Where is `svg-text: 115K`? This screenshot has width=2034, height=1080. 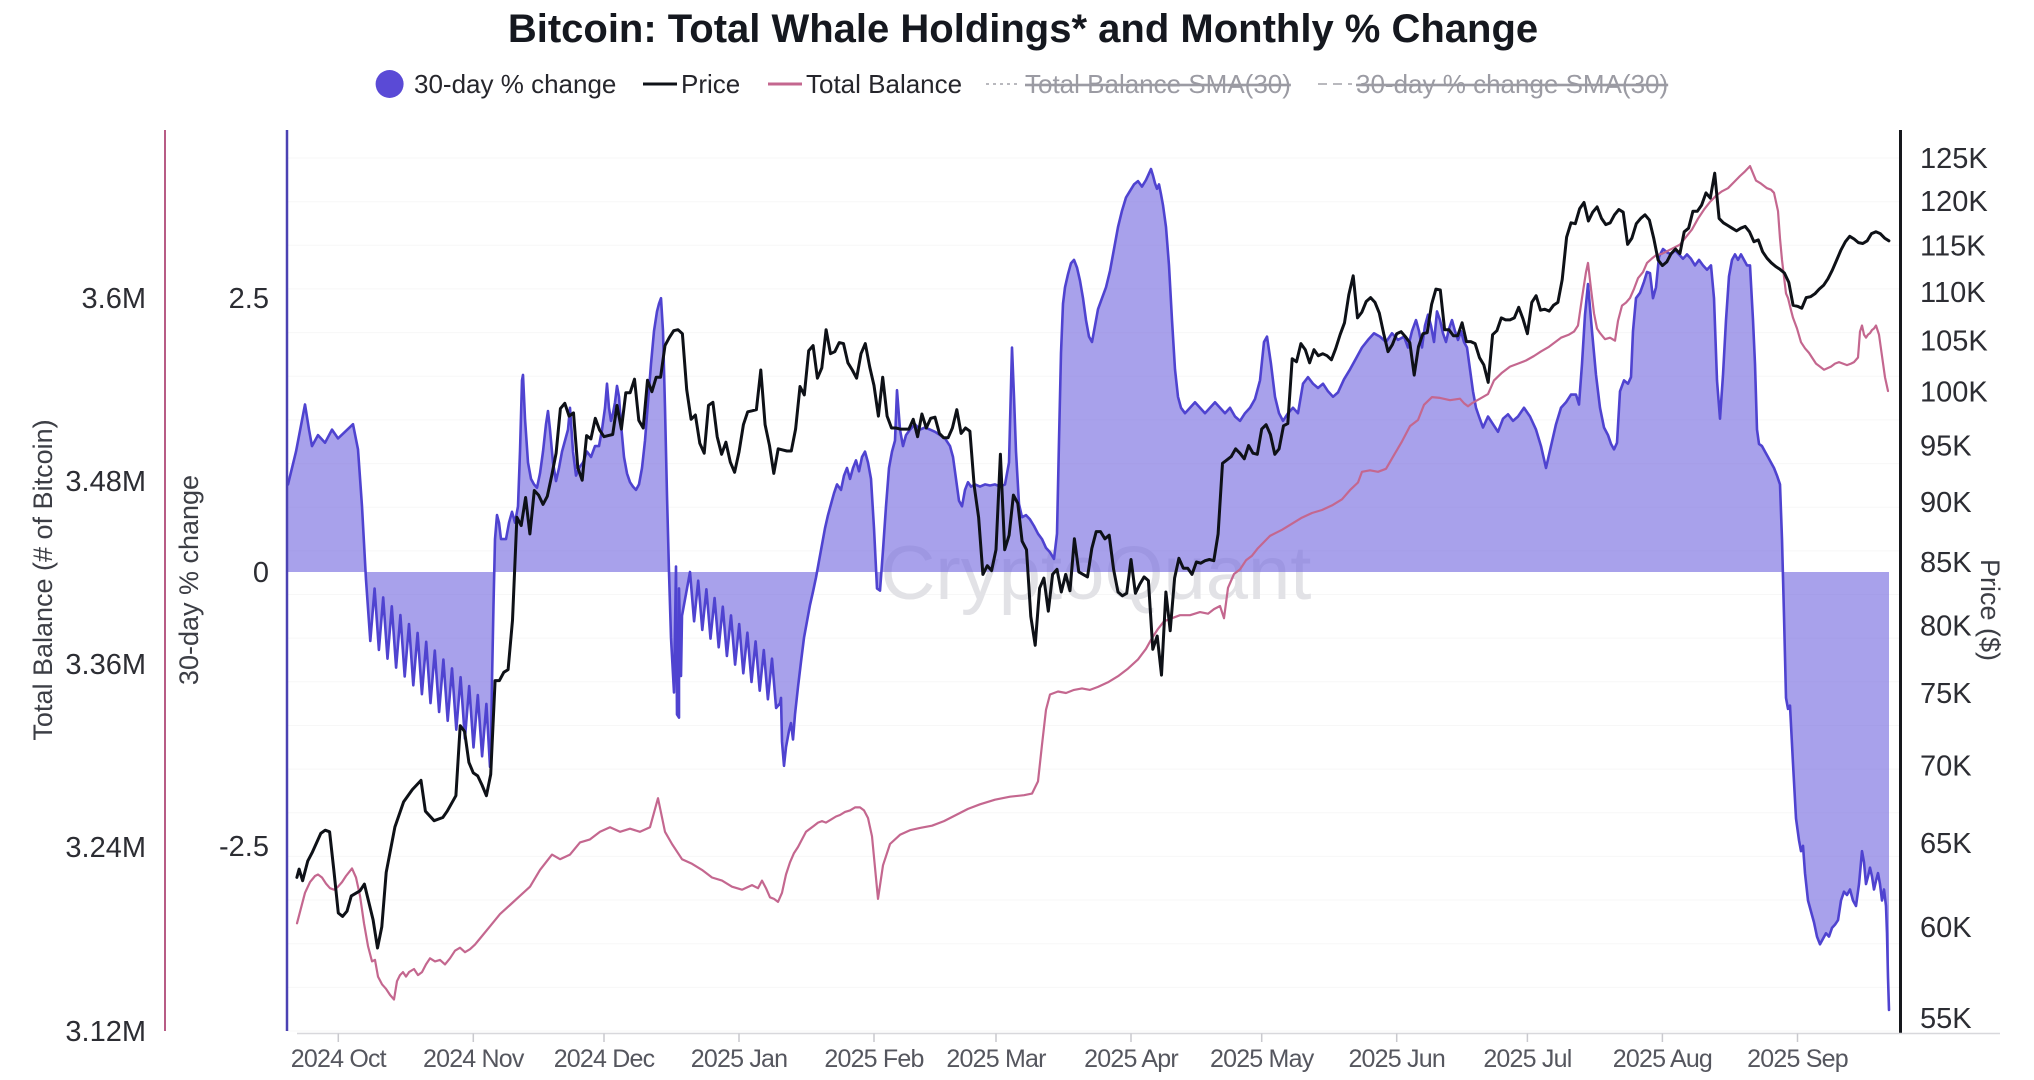 svg-text: 115K is located at coordinates (1953, 246).